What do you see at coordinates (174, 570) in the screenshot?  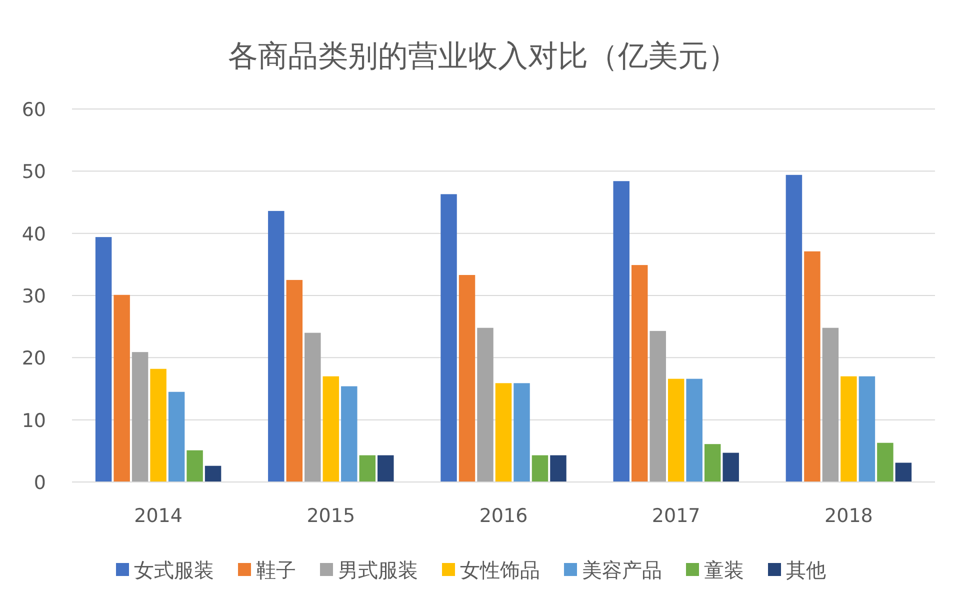 I see `legend-label: 女式服装` at bounding box center [174, 570].